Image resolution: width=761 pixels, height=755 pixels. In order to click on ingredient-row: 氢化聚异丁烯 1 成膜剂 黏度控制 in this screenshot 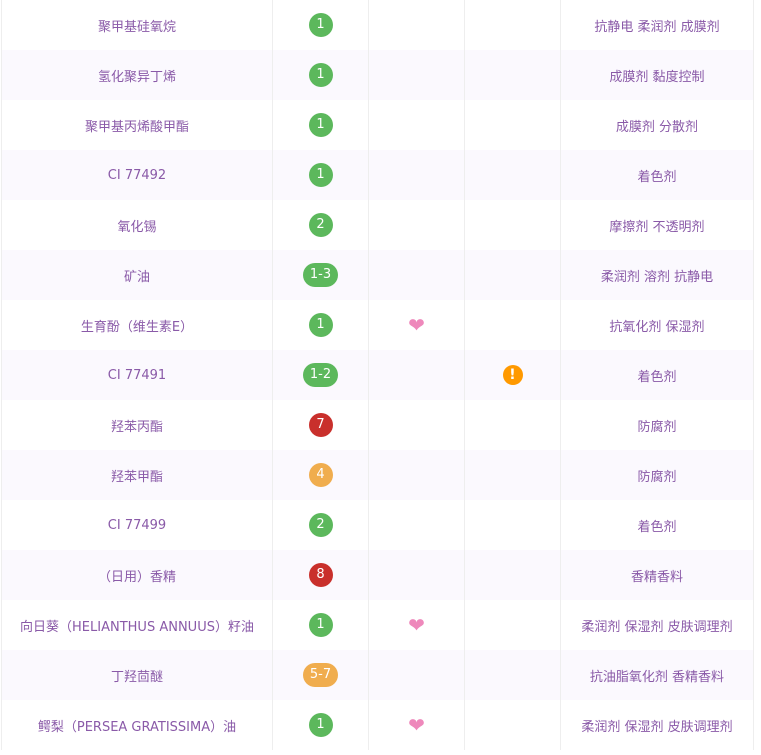, I will do `click(377, 75)`.